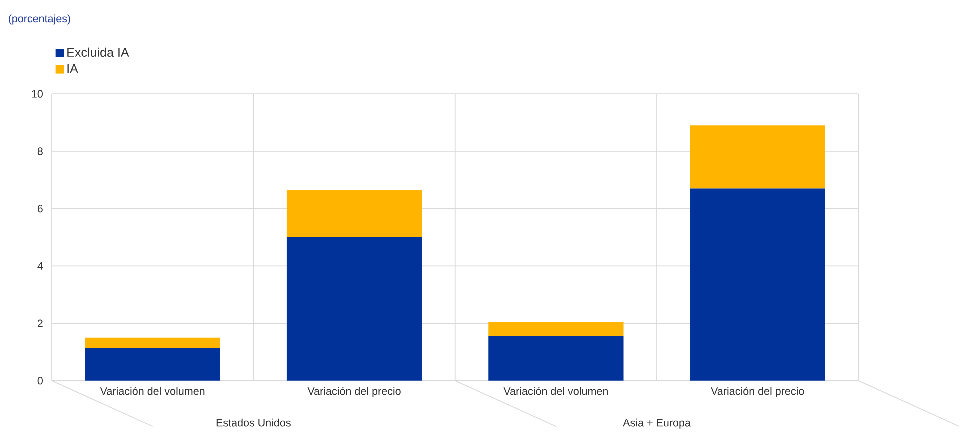  I want to click on y-tick-label: 10, so click(37, 94).